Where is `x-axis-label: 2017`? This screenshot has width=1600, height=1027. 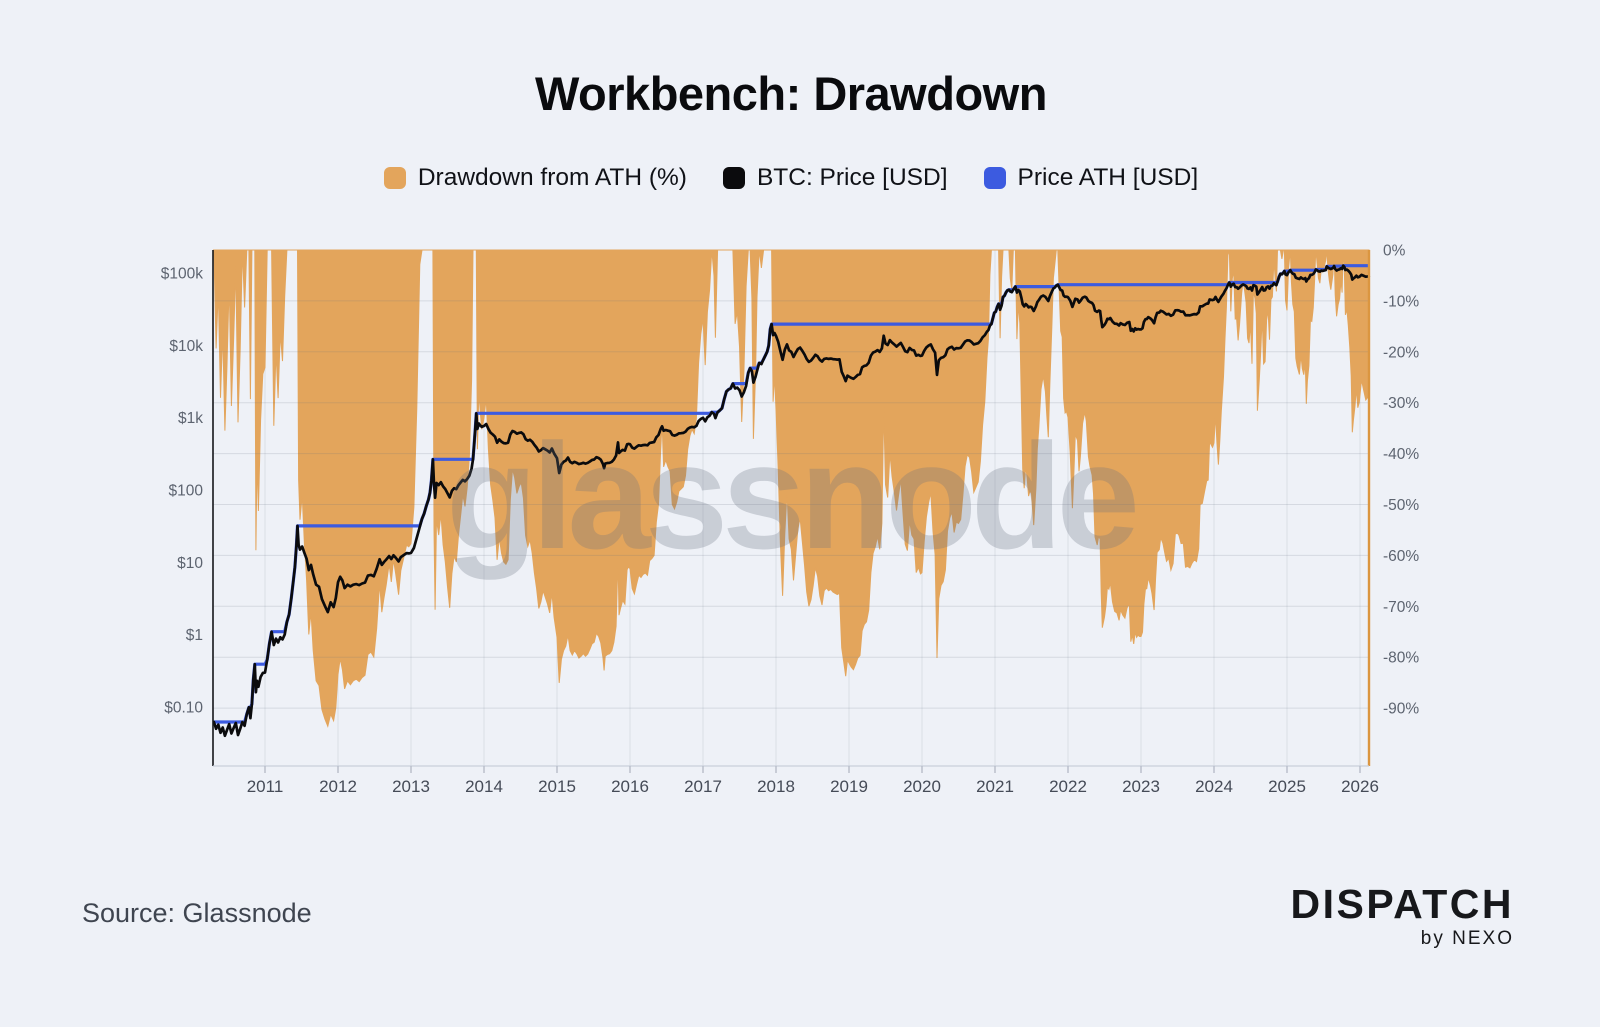 x-axis-label: 2017 is located at coordinates (703, 786).